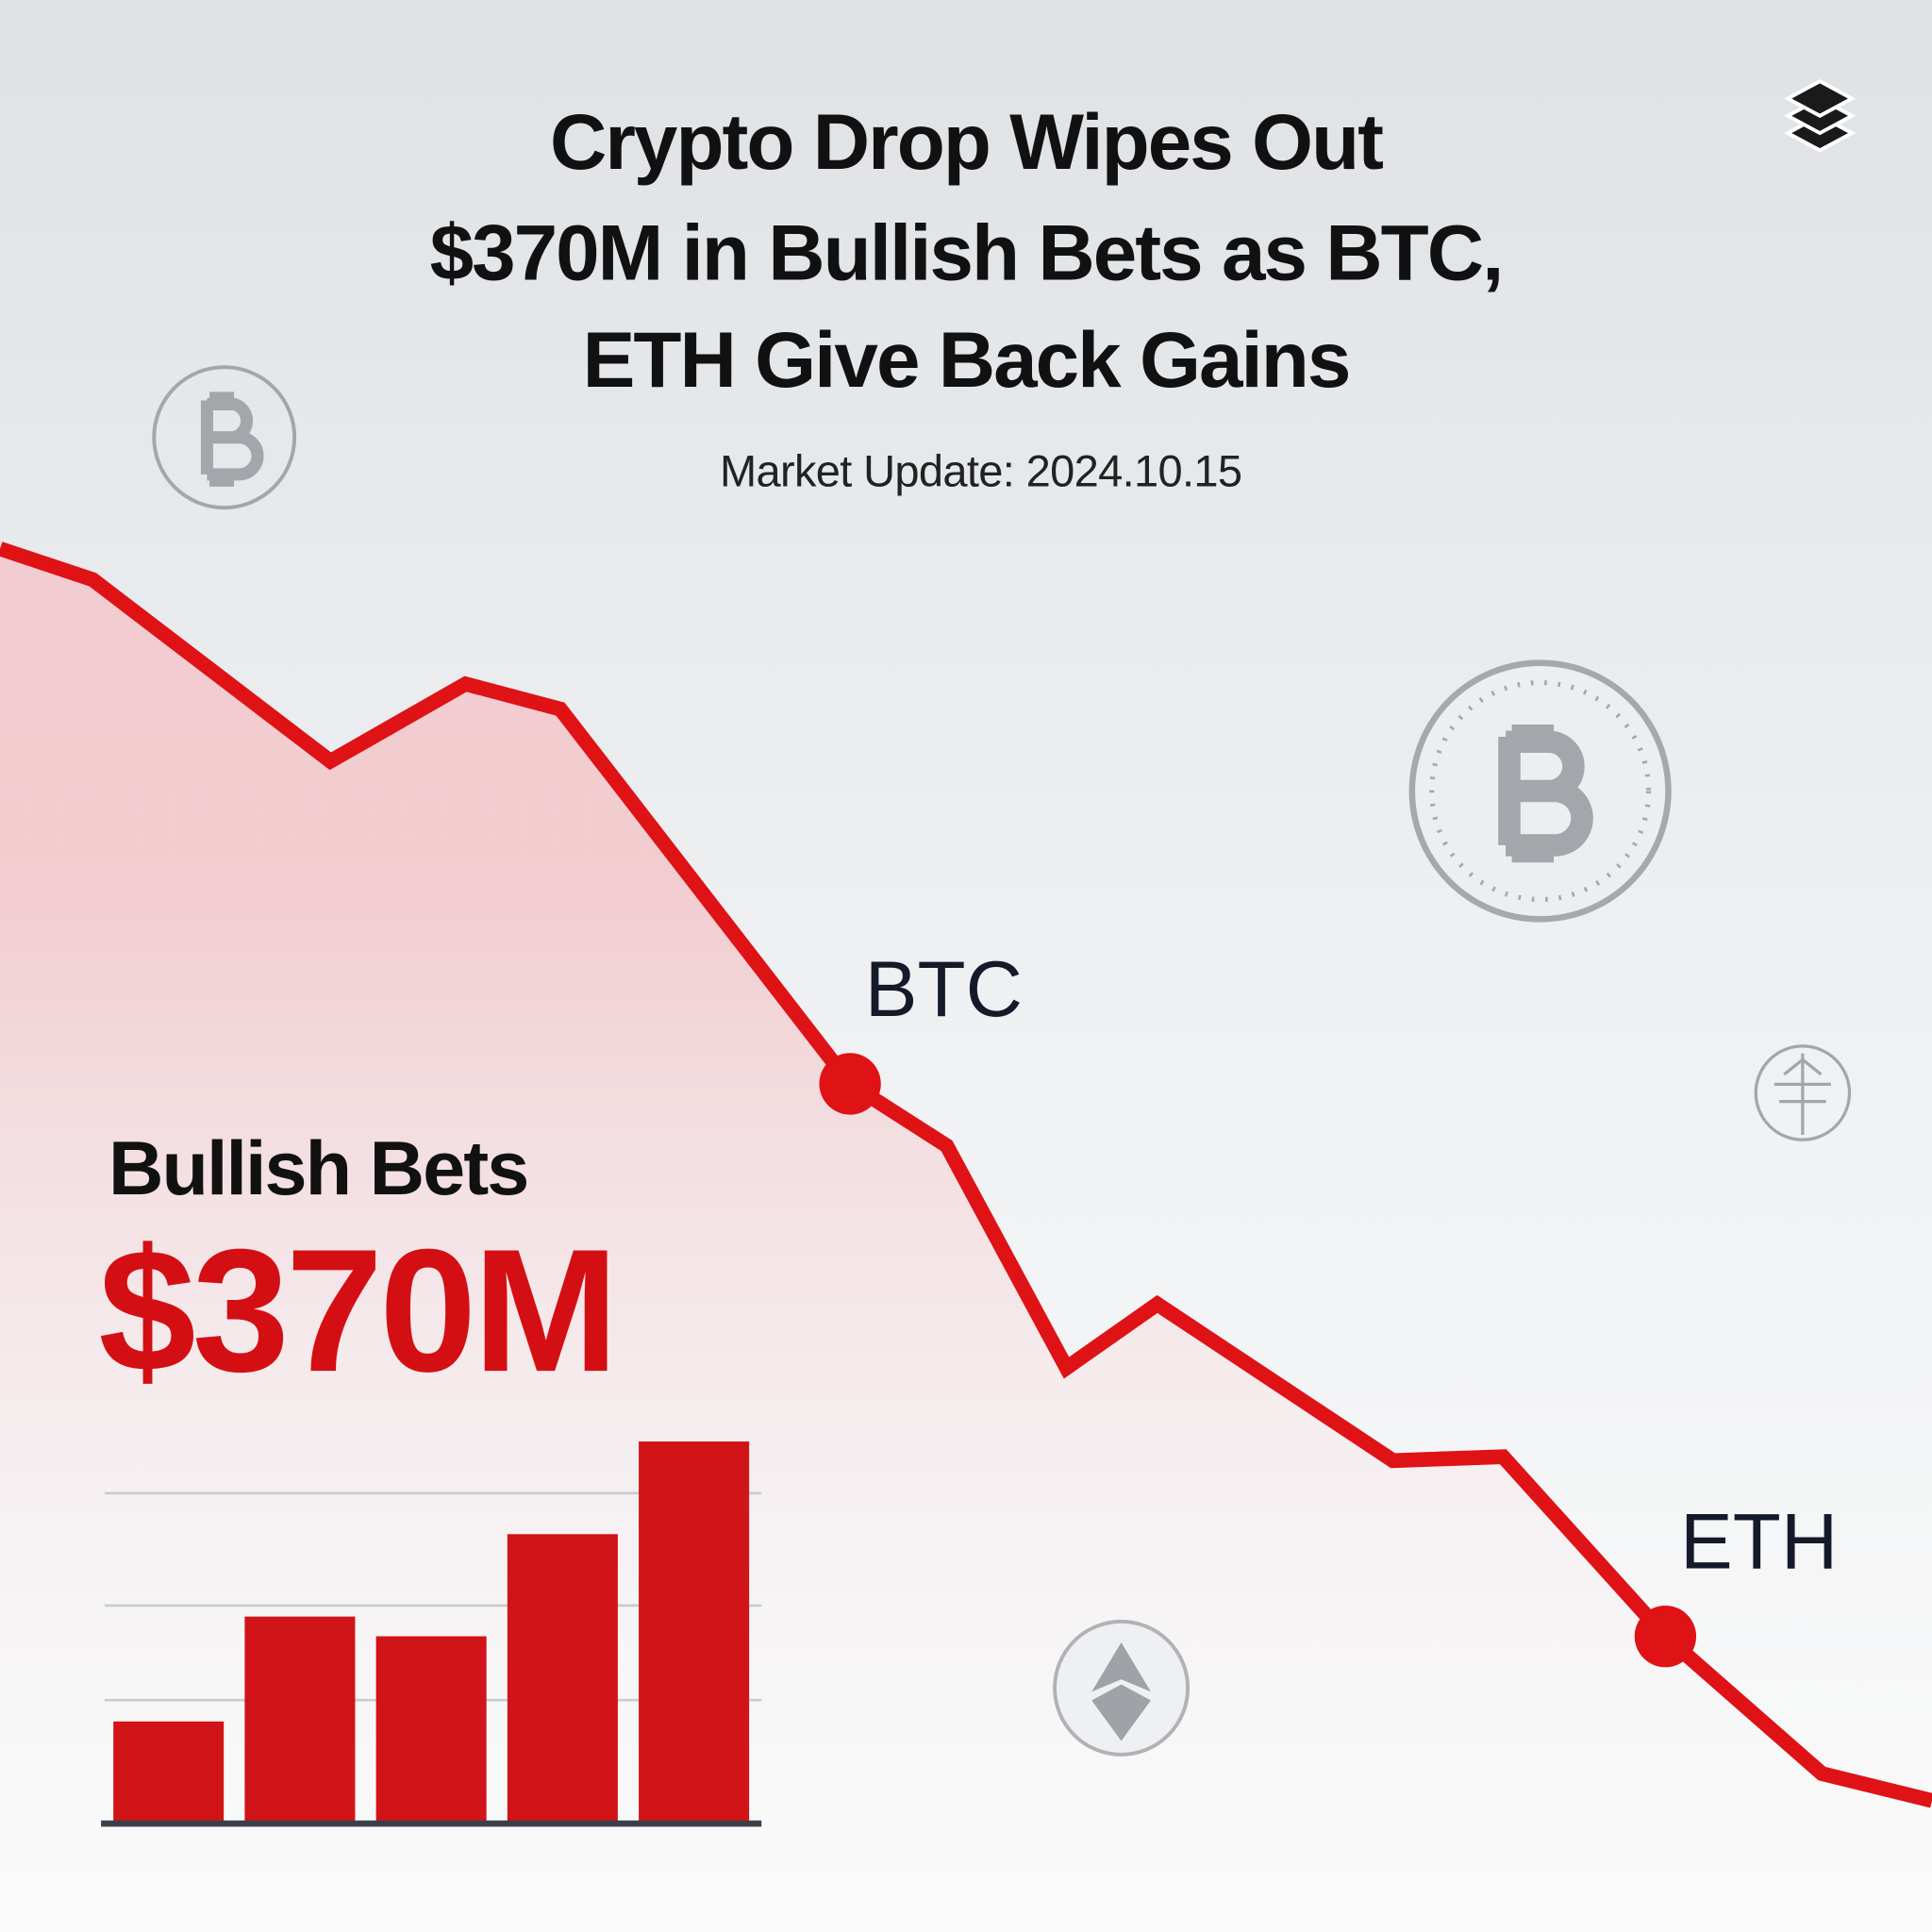 The height and width of the screenshot is (1932, 1932). Describe the element at coordinates (1759, 1542) in the screenshot. I see `point-label: ETH` at that location.